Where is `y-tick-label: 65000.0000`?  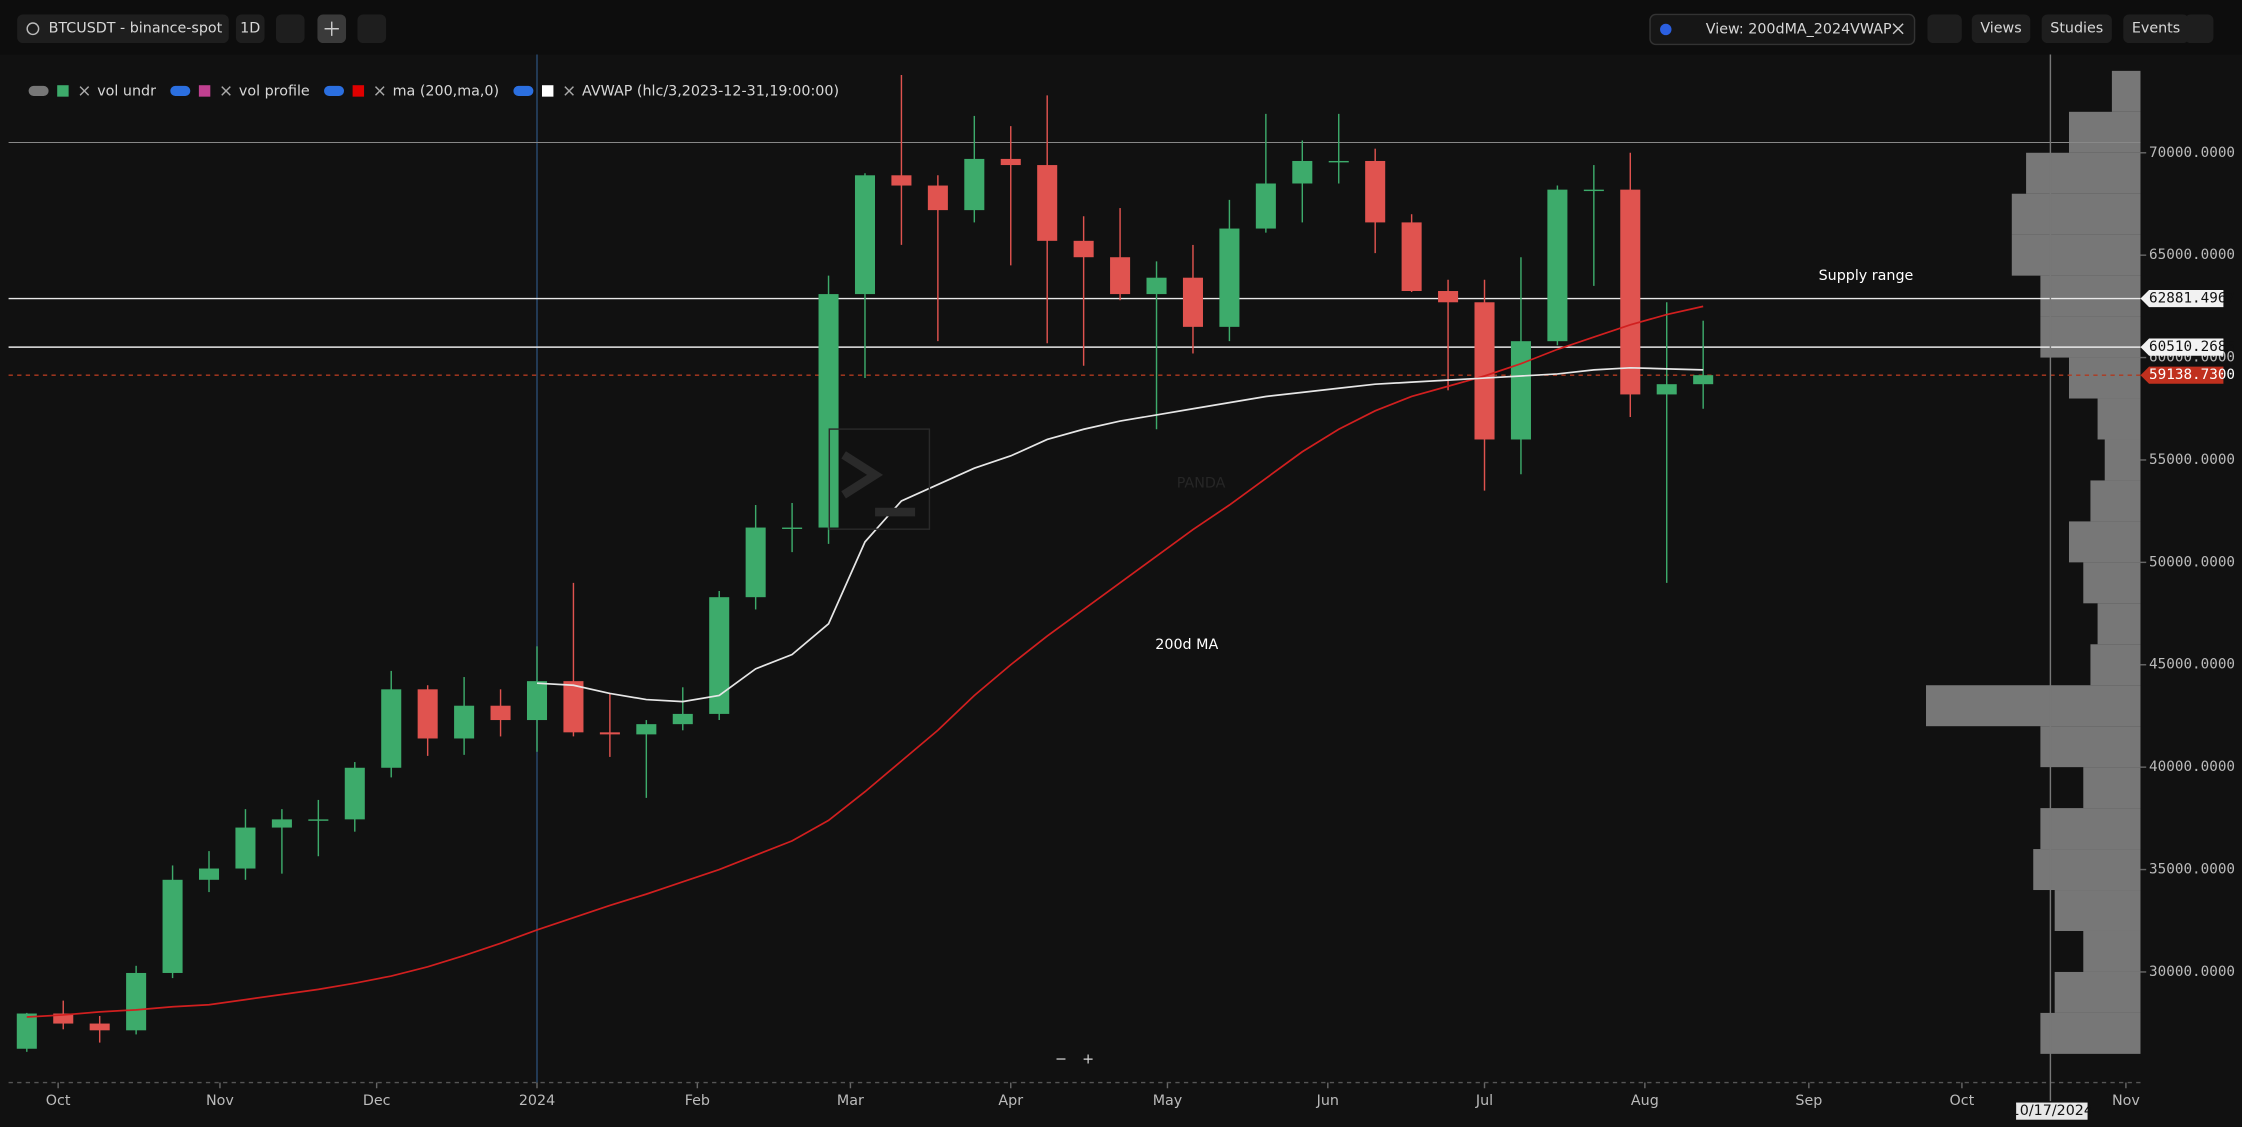
y-tick-label: 65000.0000 is located at coordinates (2192, 255).